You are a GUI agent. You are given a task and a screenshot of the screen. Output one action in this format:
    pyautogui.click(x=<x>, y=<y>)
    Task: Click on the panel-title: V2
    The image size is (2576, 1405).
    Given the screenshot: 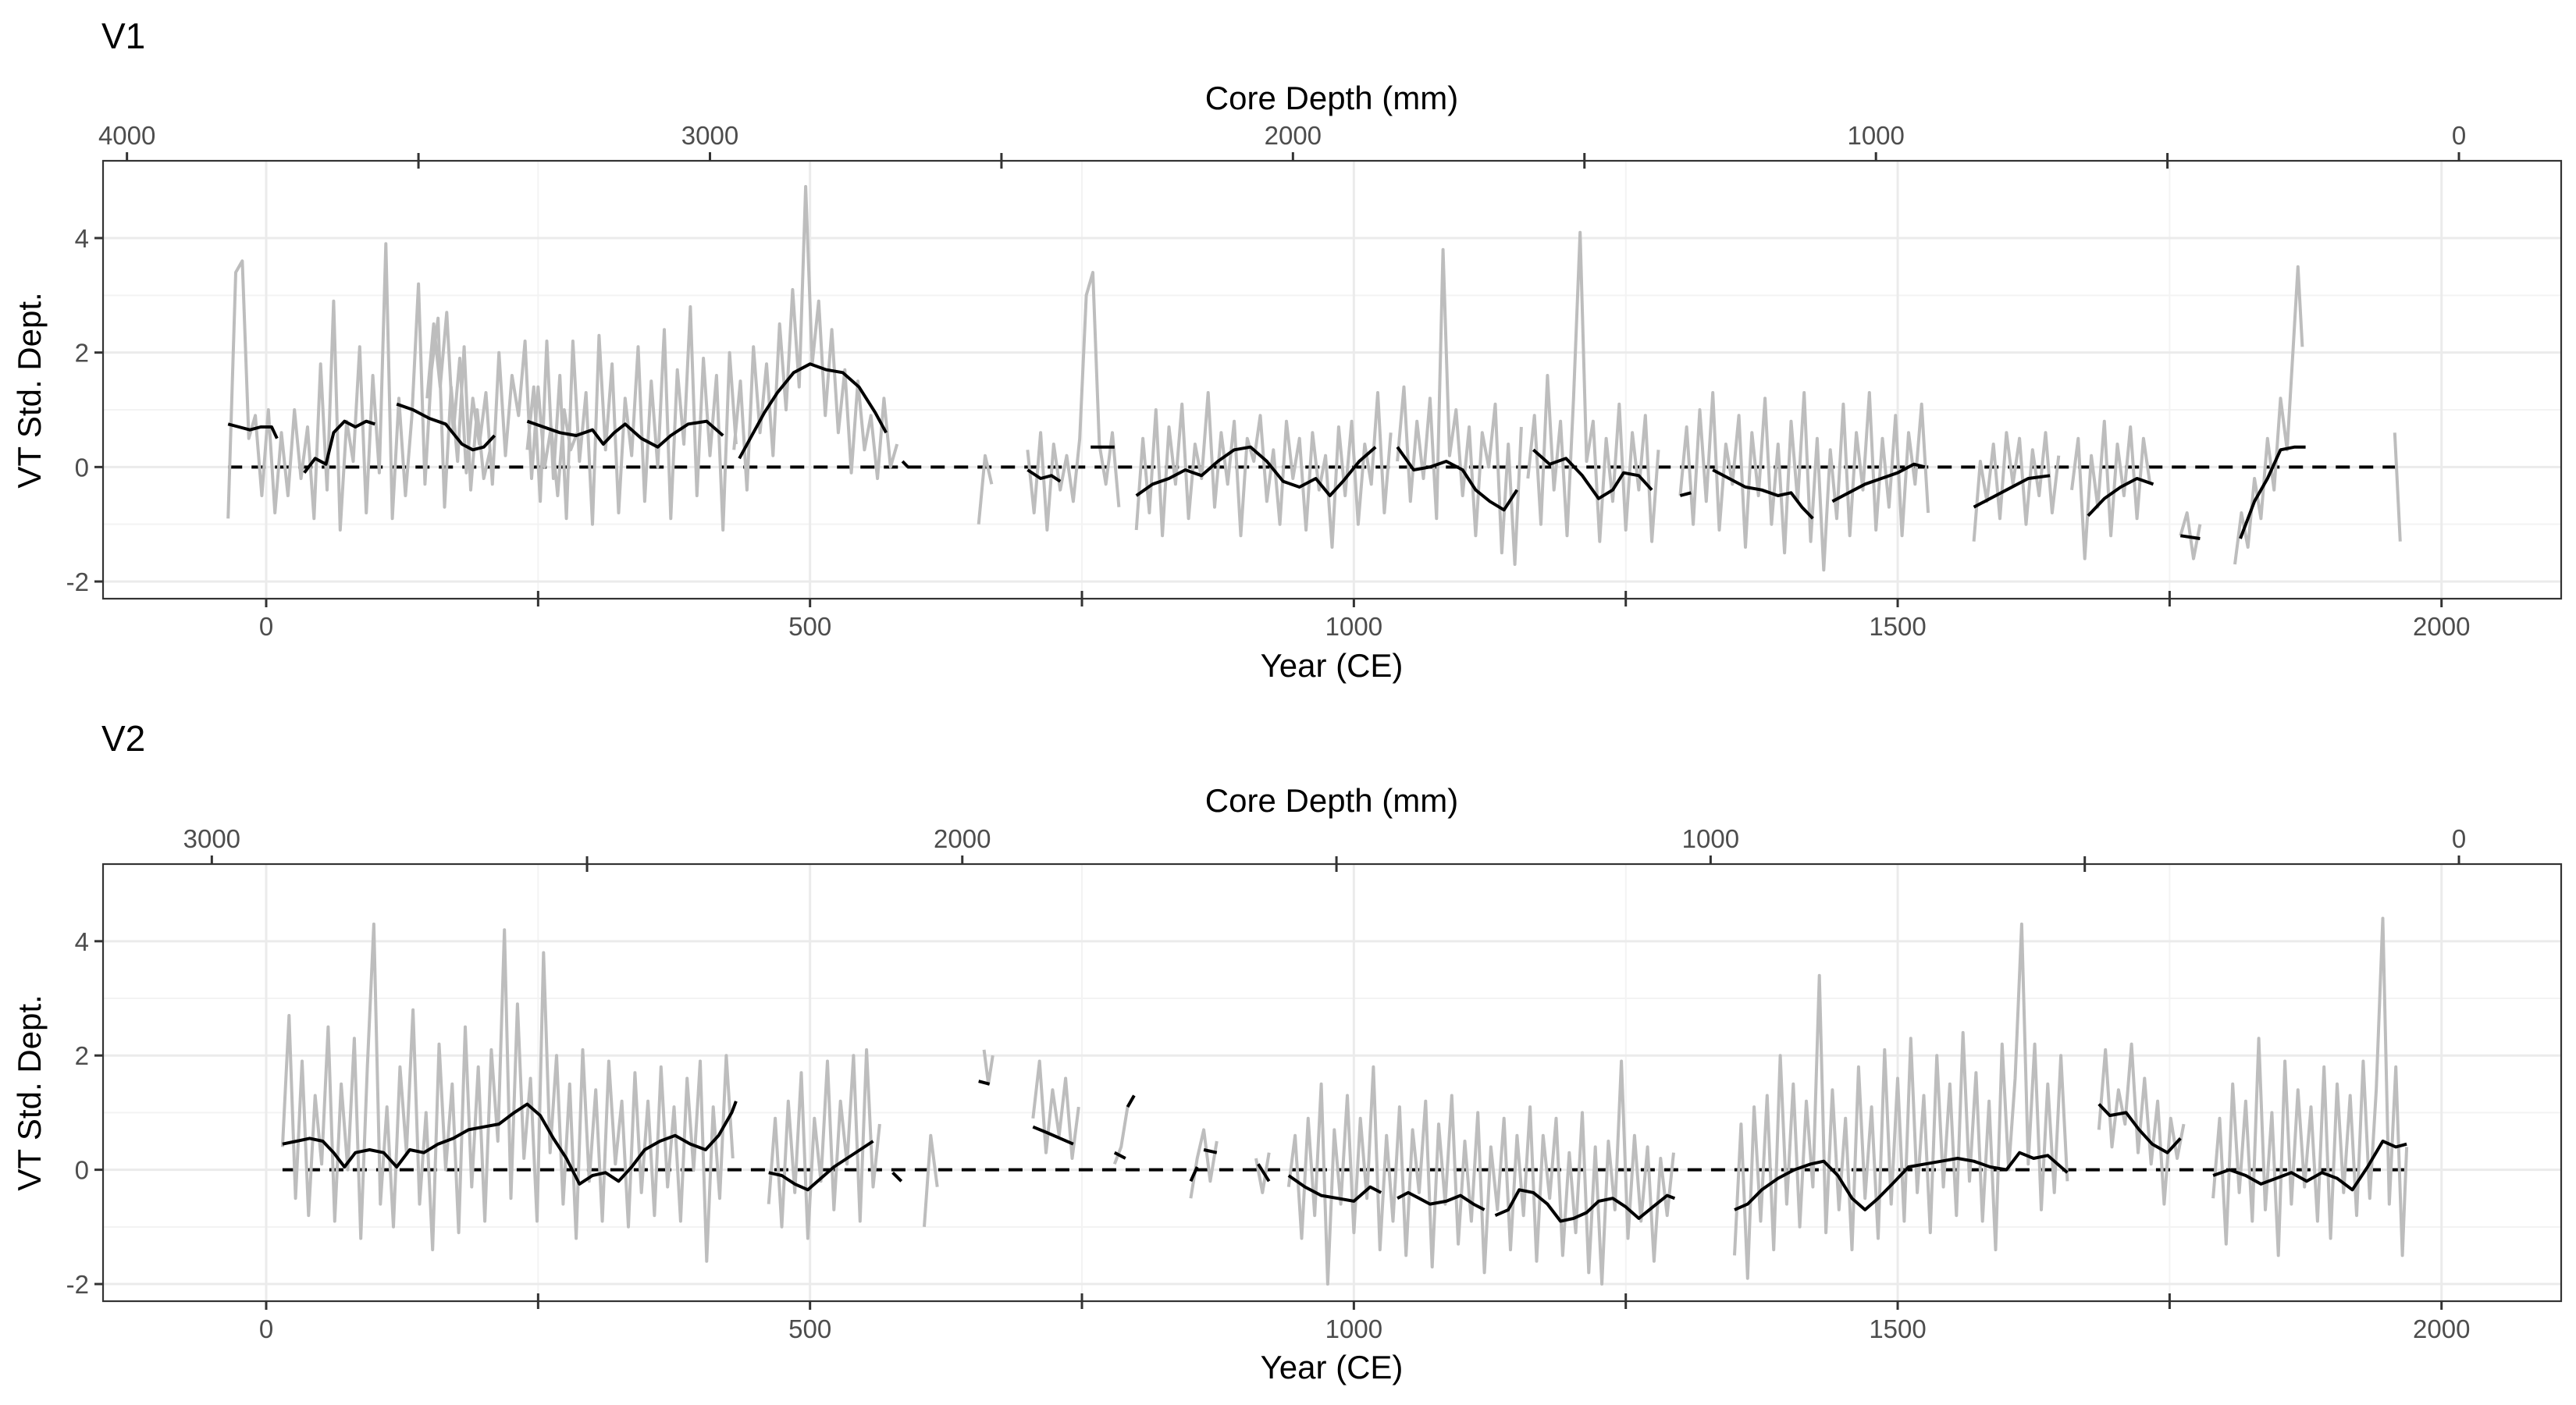 What is the action you would take?
    pyautogui.click(x=123, y=739)
    